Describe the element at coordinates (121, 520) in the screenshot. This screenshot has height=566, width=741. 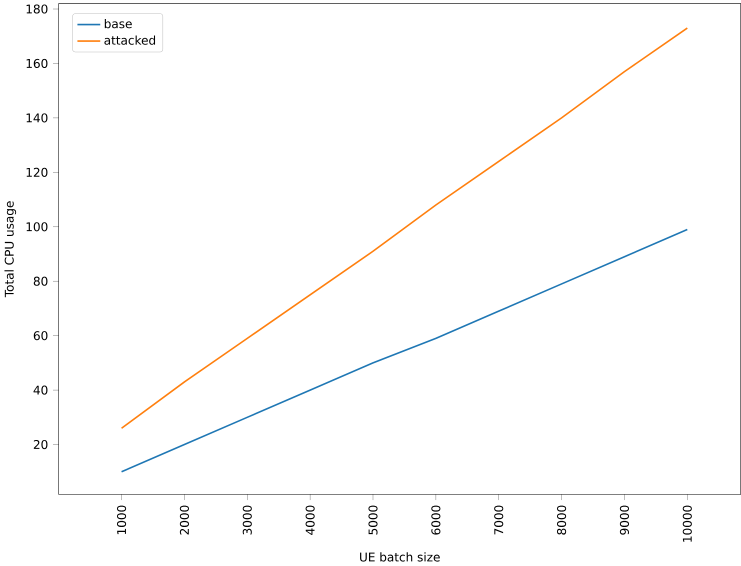
I see `x-tick-label: 1000` at that location.